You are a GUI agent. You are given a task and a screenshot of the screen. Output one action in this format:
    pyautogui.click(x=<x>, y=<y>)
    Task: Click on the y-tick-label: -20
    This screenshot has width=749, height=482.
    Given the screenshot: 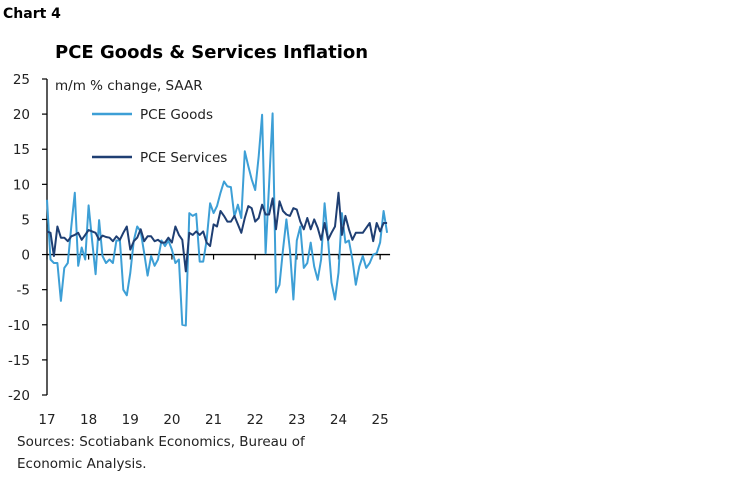 What is the action you would take?
    pyautogui.click(x=19, y=396)
    